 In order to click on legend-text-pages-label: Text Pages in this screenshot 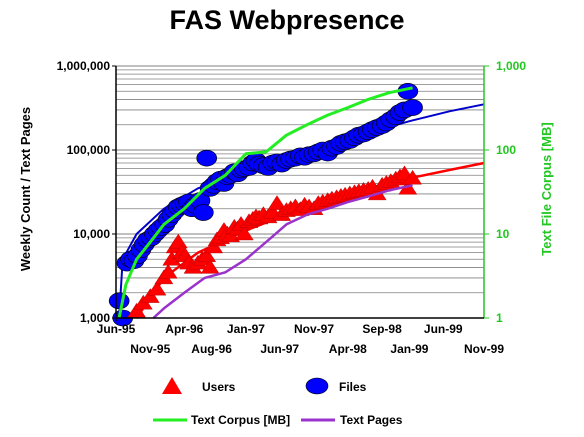, I will do `click(371, 420)`.